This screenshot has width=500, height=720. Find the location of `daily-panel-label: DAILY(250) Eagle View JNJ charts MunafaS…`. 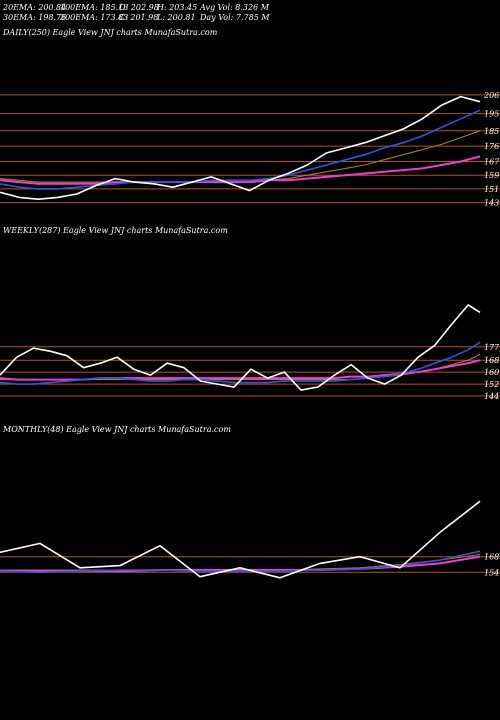

daily-panel-label: DAILY(250) Eagle View JNJ charts MunafaS… is located at coordinates (110, 32).